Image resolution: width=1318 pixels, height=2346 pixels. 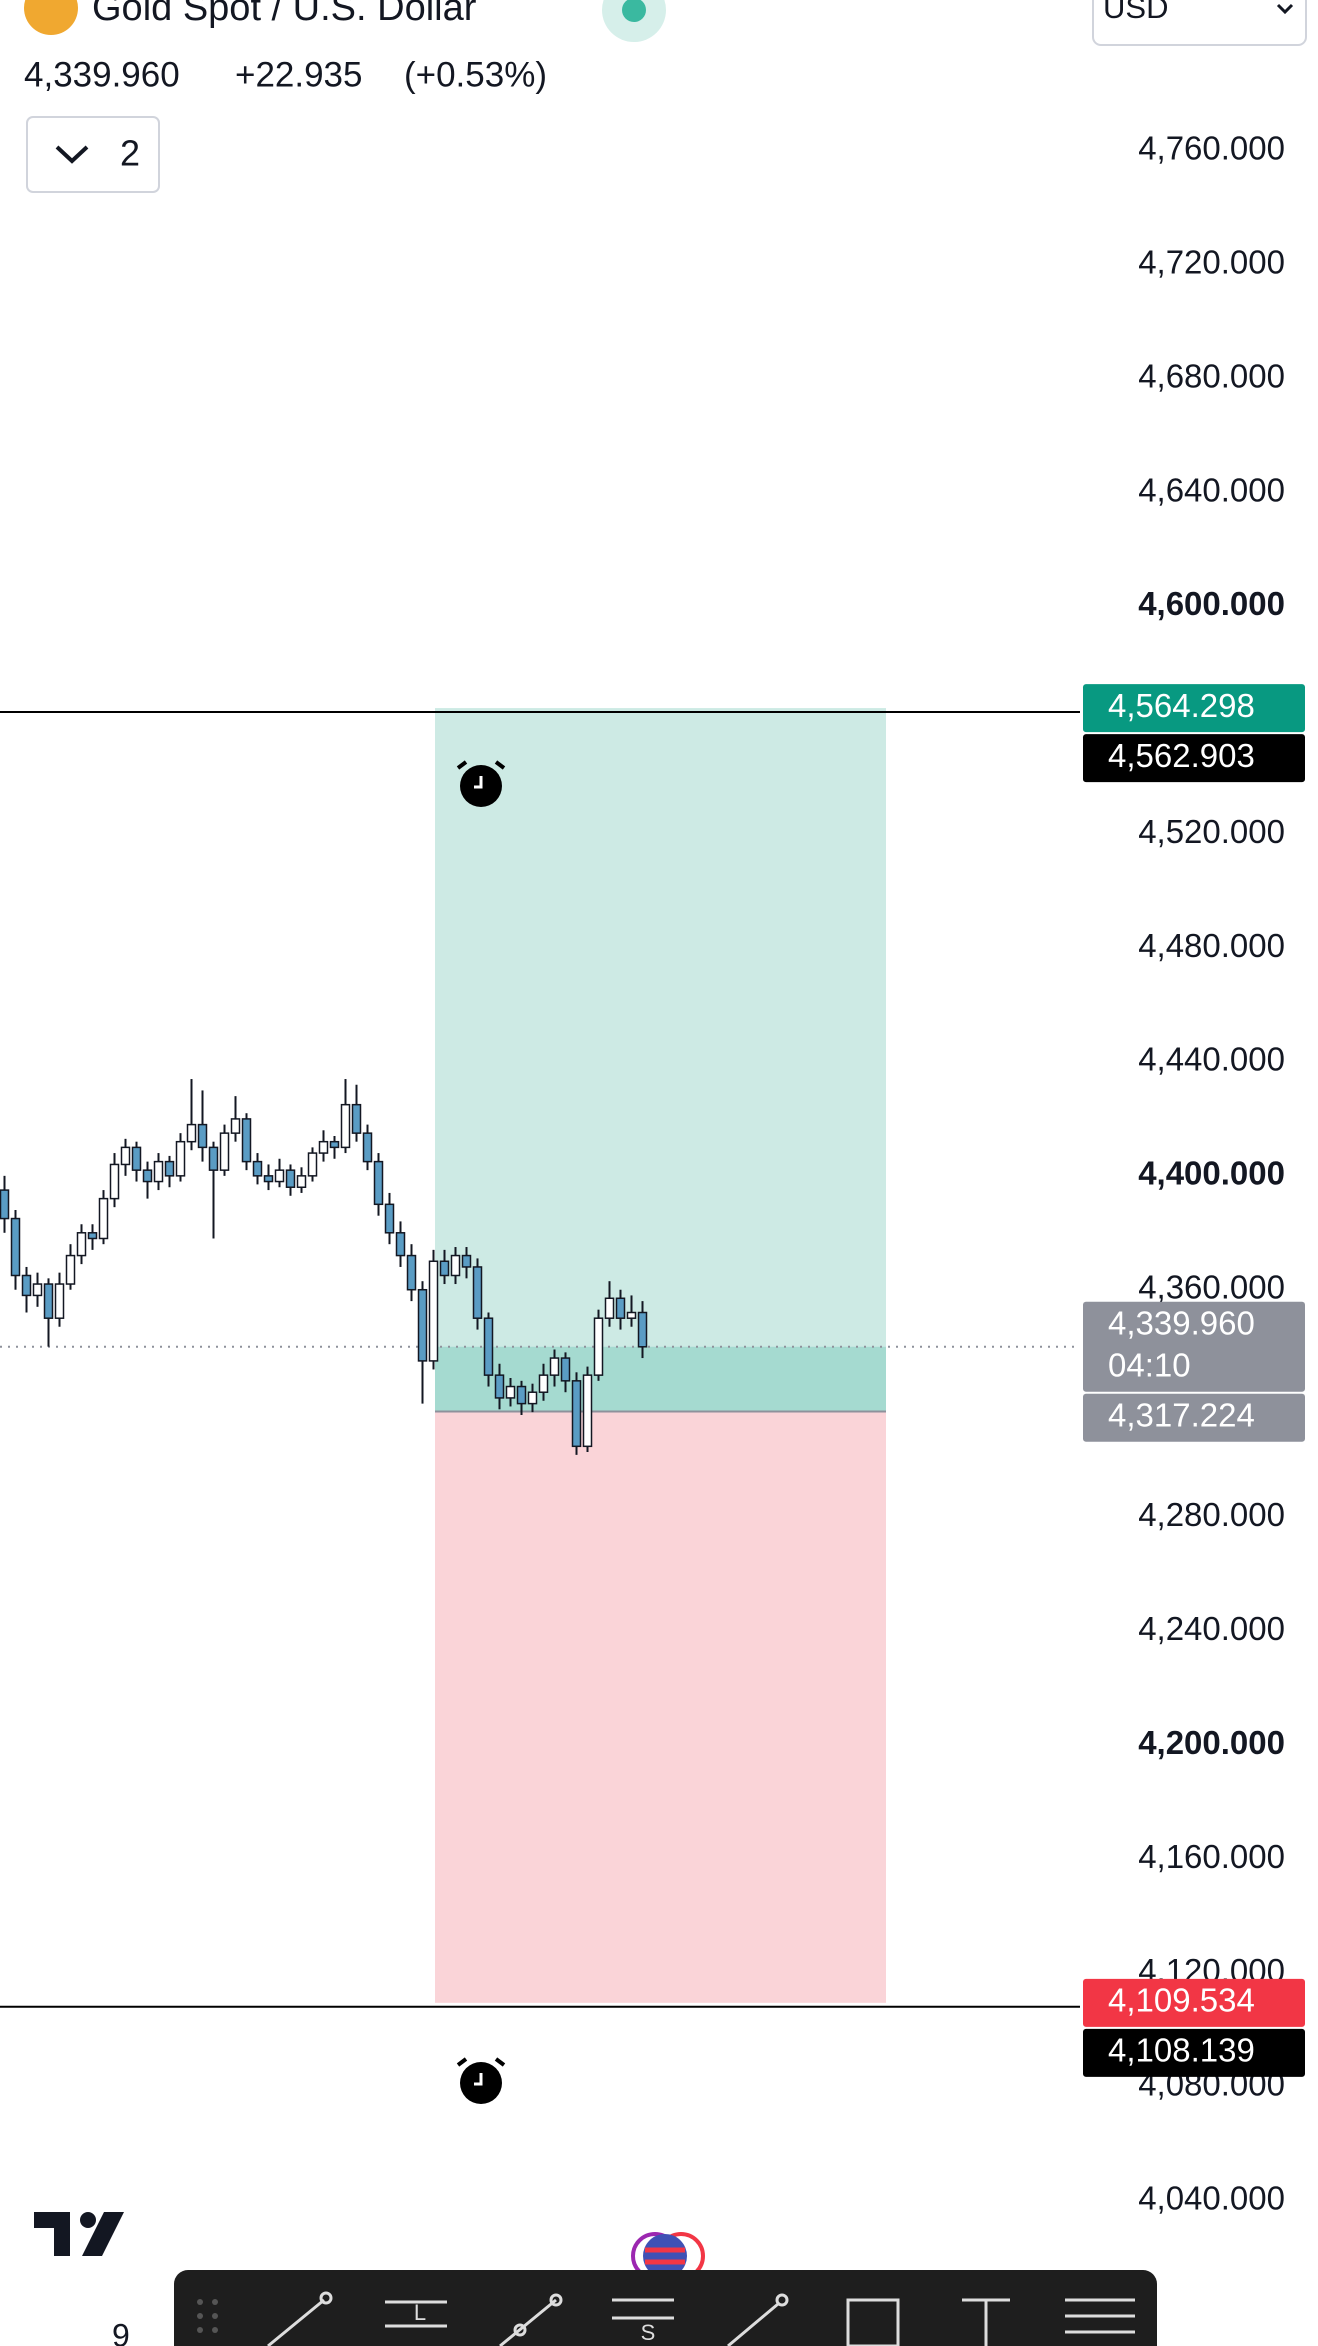 I want to click on symbol-title: Gold Spot / U.S. Dollar, so click(x=284, y=14).